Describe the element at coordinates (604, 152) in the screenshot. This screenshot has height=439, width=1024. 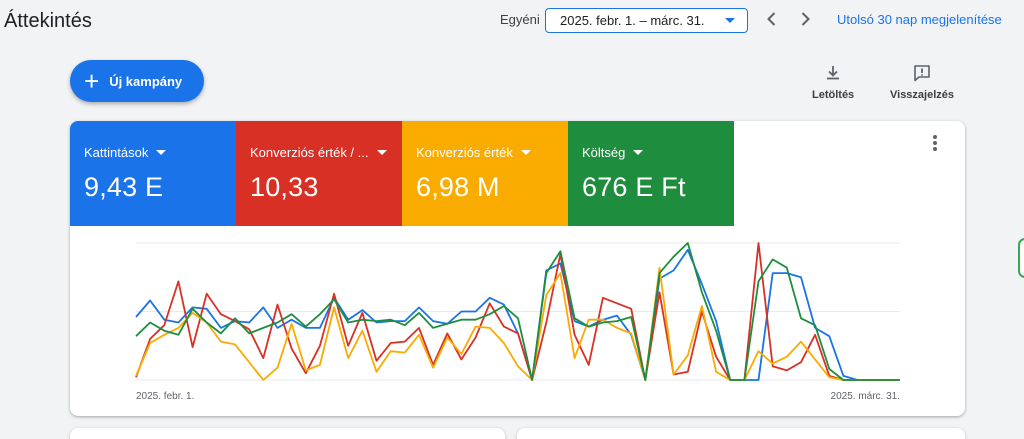
I see `metric-label: Költség` at that location.